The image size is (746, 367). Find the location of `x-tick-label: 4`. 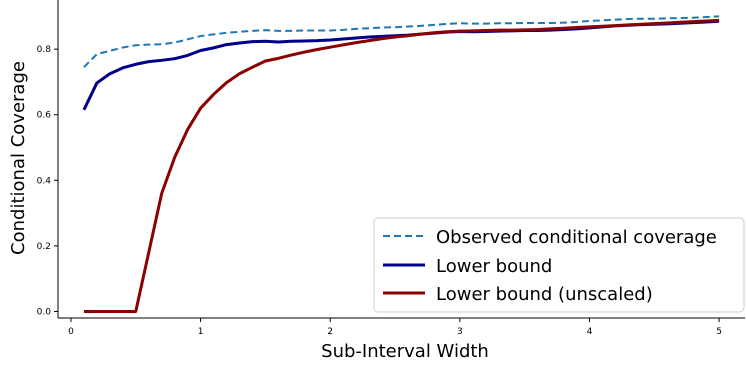

x-tick-label: 4 is located at coordinates (590, 332).